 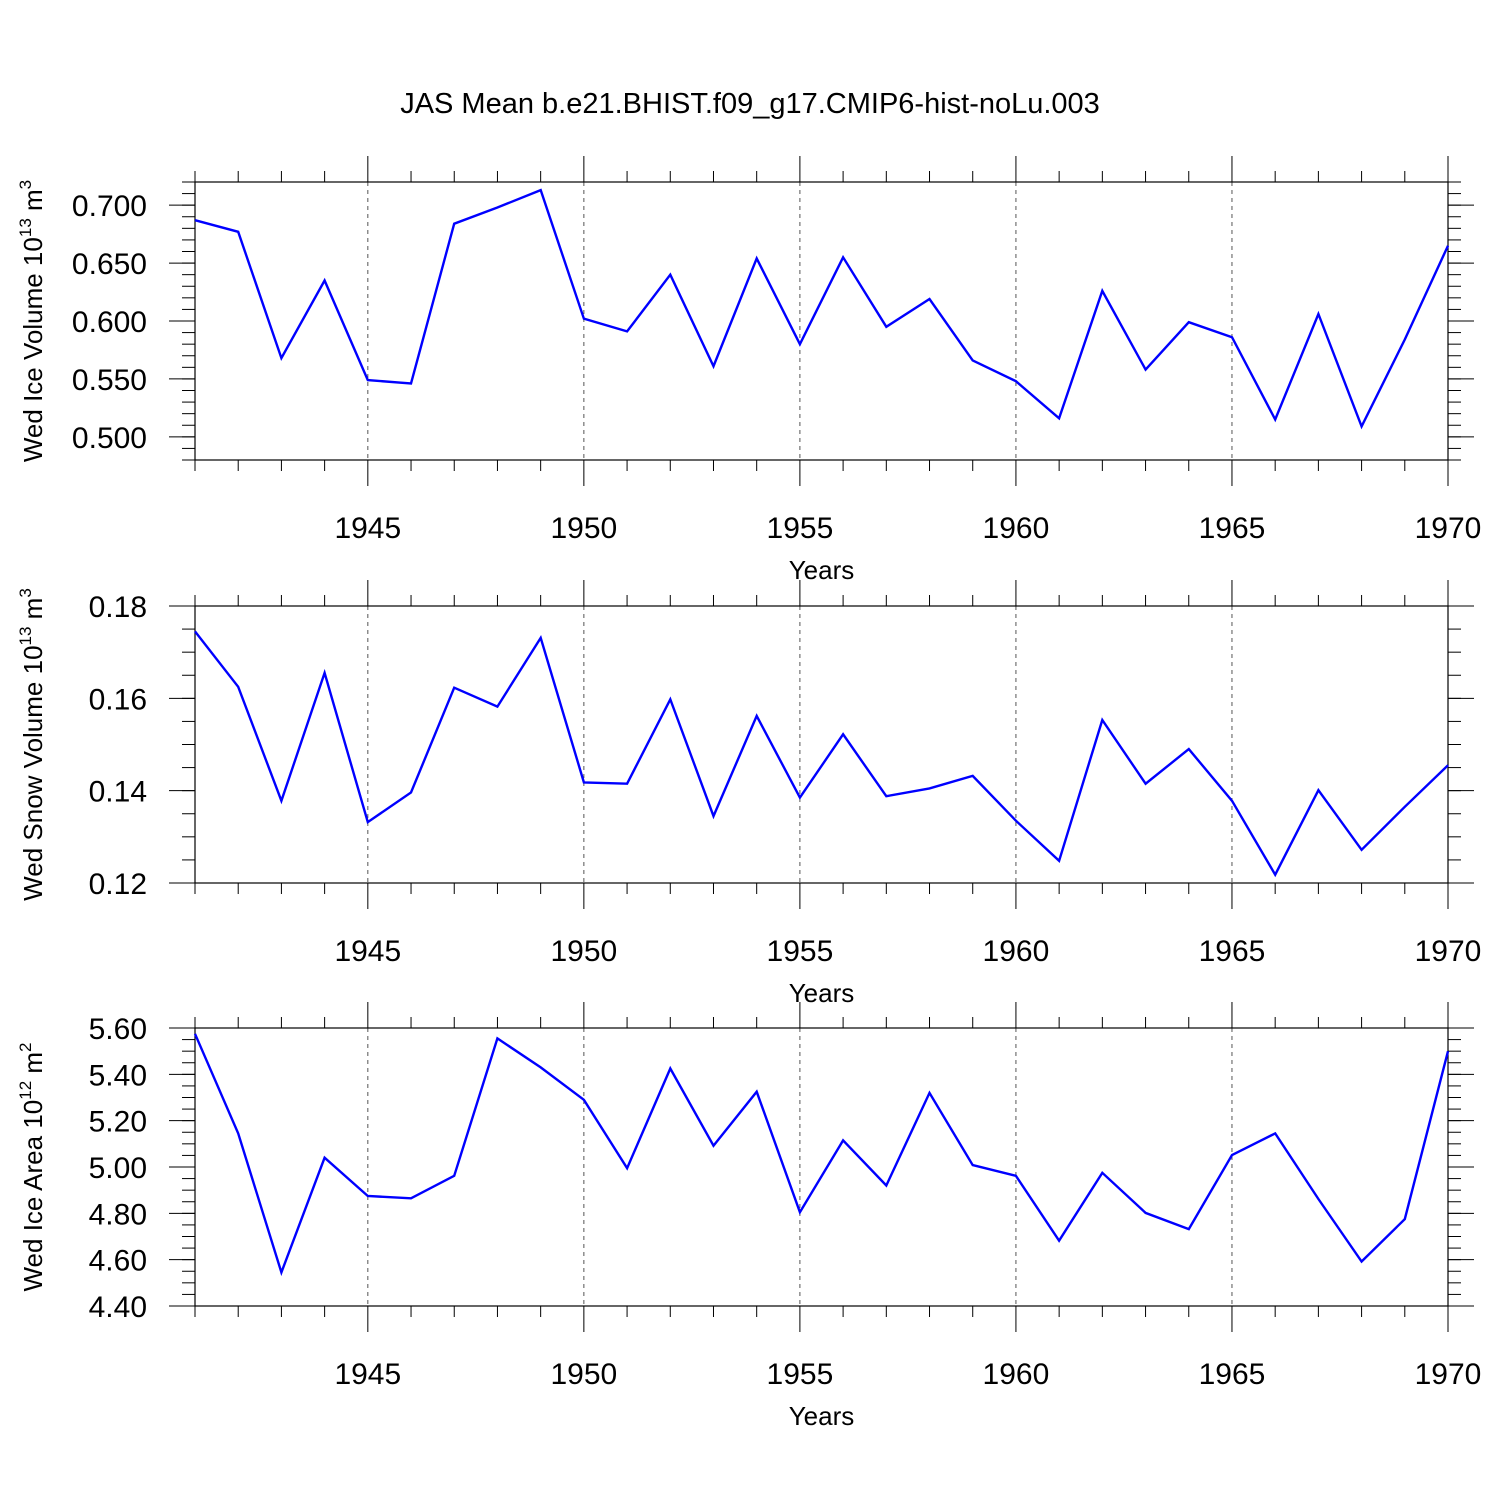 What do you see at coordinates (25, 1046) in the screenshot?
I see `y-axis-label-exponent: 2` at bounding box center [25, 1046].